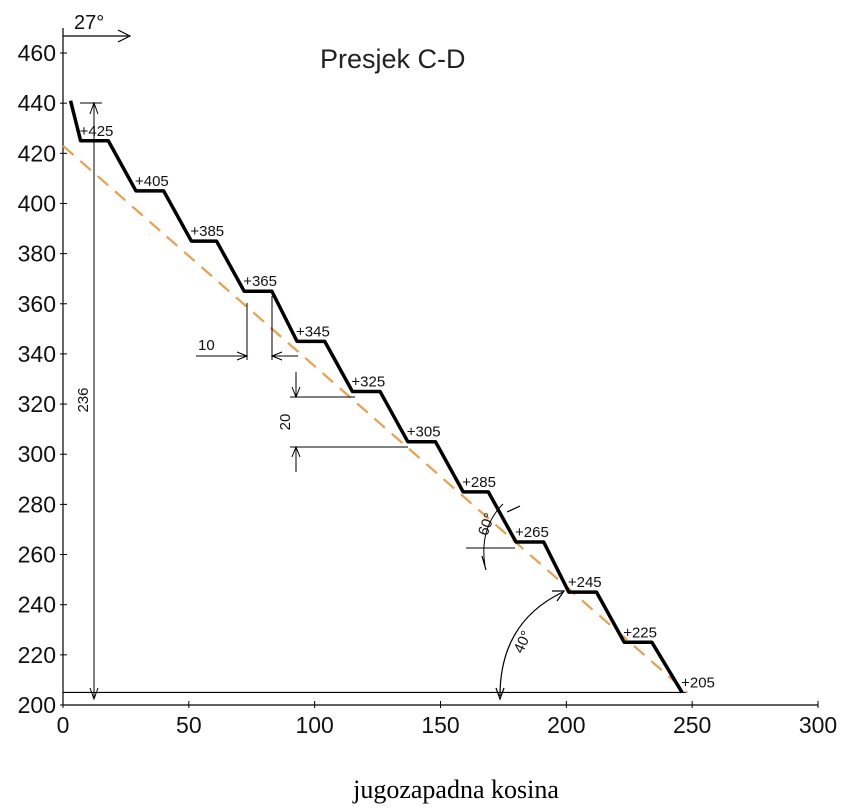 The height and width of the screenshot is (809, 848). What do you see at coordinates (83, 399) in the screenshot?
I see `total-height-label: 236` at bounding box center [83, 399].